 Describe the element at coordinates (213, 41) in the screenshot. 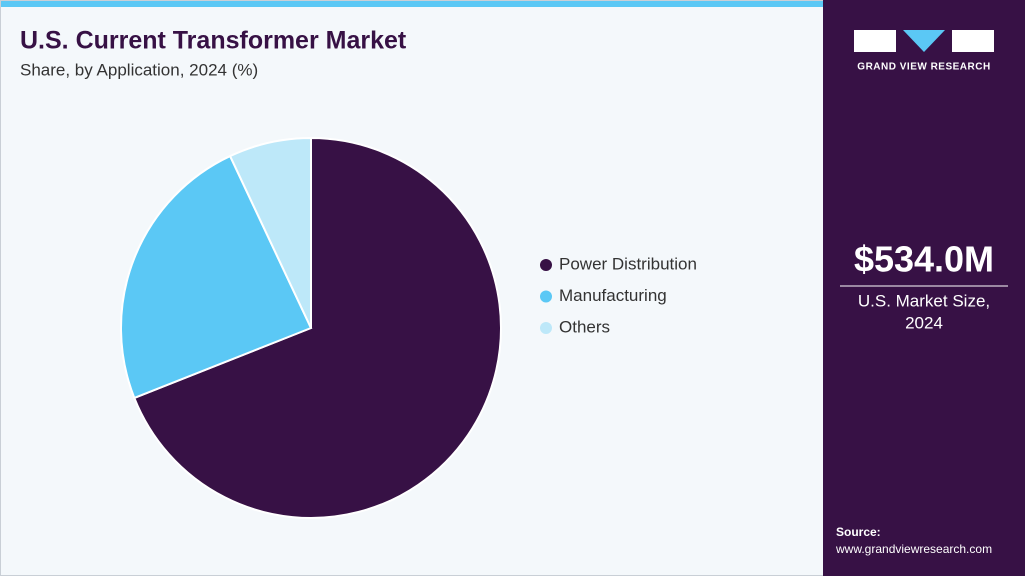

I see `chart-title: U.S. Current Transformer Market` at that location.